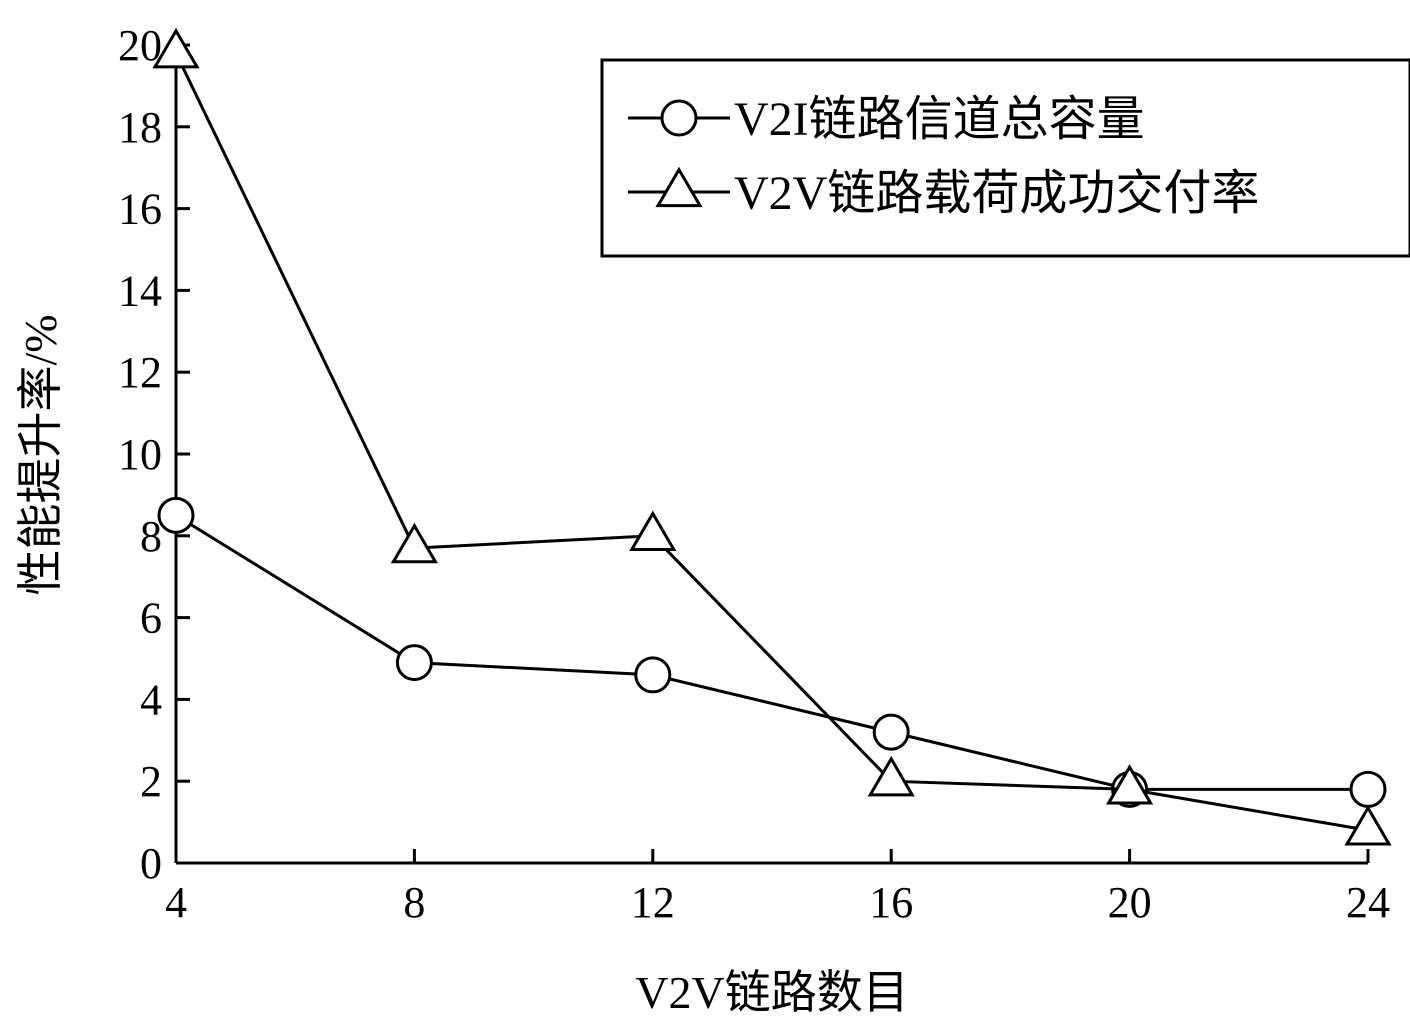 This screenshot has width=1410, height=1029. Describe the element at coordinates (151, 699) in the screenshot. I see `y-tick-label: 4` at that location.